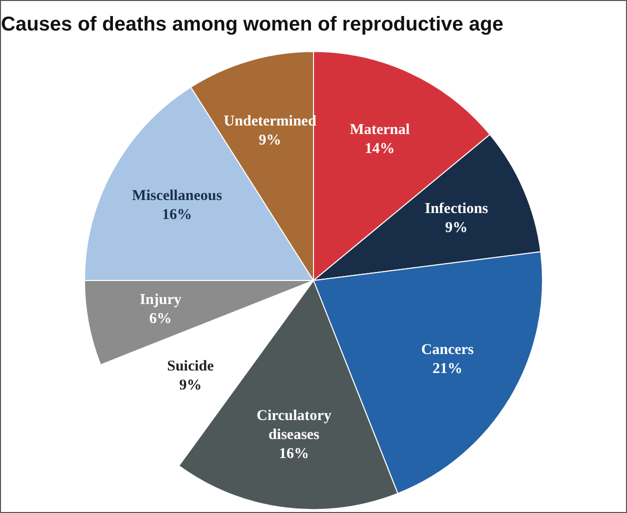  Describe the element at coordinates (447, 369) in the screenshot. I see `data-label: 21%` at that location.